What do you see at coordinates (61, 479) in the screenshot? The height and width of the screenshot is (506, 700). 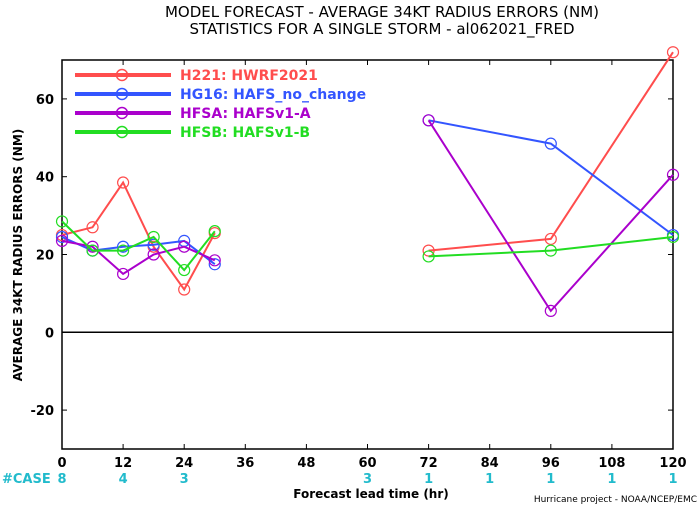 I see `case-count: 8` at bounding box center [61, 479].